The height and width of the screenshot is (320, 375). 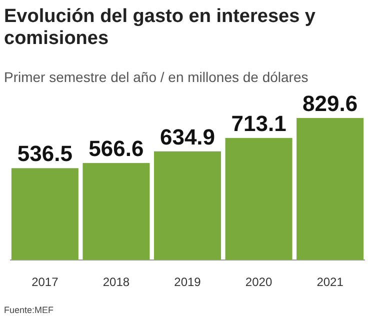 I want to click on data-label: 536.5, so click(x=44, y=153).